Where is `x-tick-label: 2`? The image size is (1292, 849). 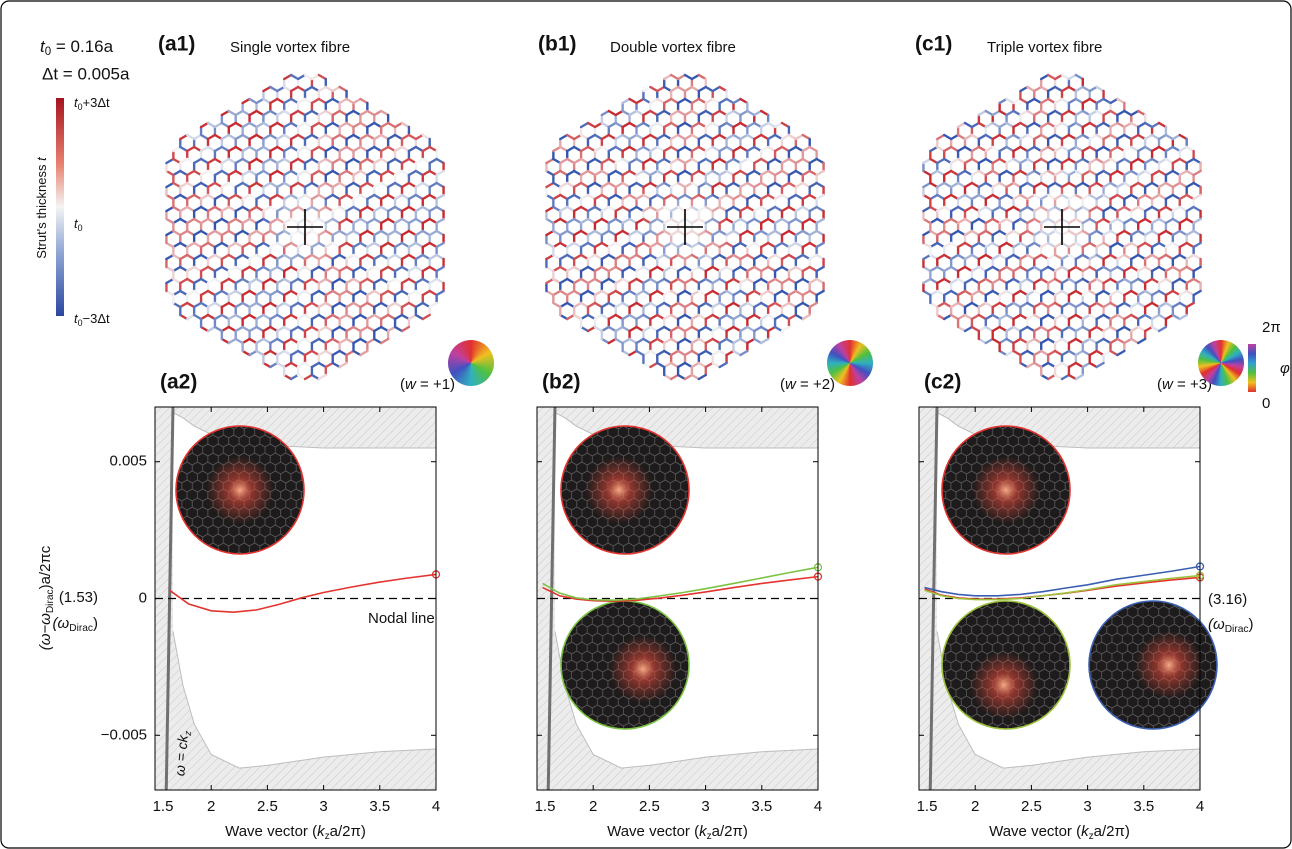 x-tick-label: 2 is located at coordinates (211, 806).